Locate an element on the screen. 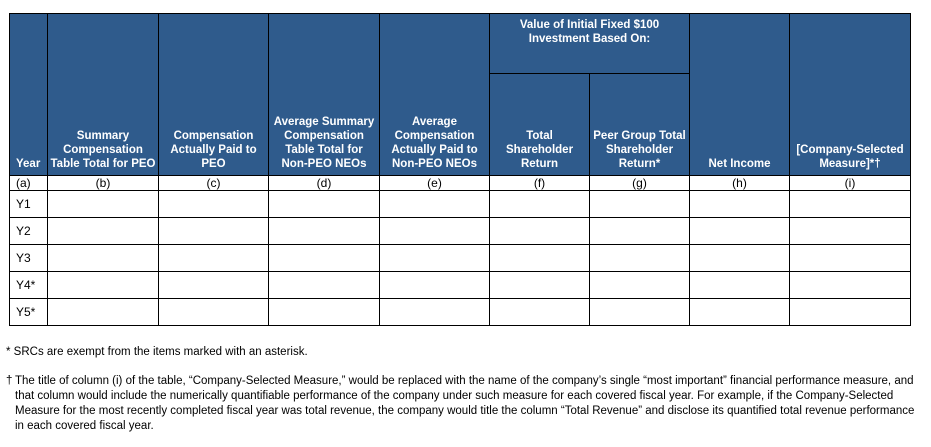 The width and height of the screenshot is (931, 447). table-row: Y2 is located at coordinates (460, 231).